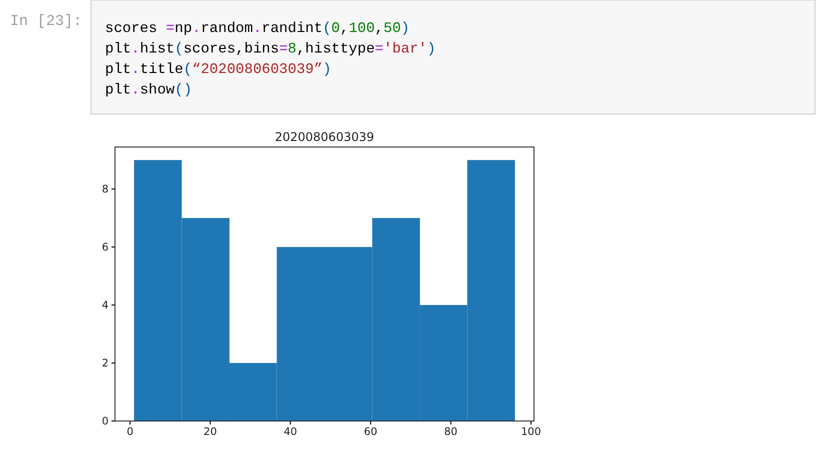  Describe the element at coordinates (105, 247) in the screenshot. I see `y-tick-label: 6` at that location.